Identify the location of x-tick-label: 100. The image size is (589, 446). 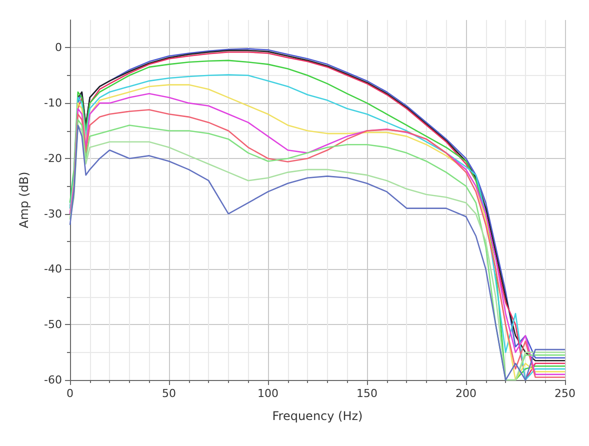
(268, 393).